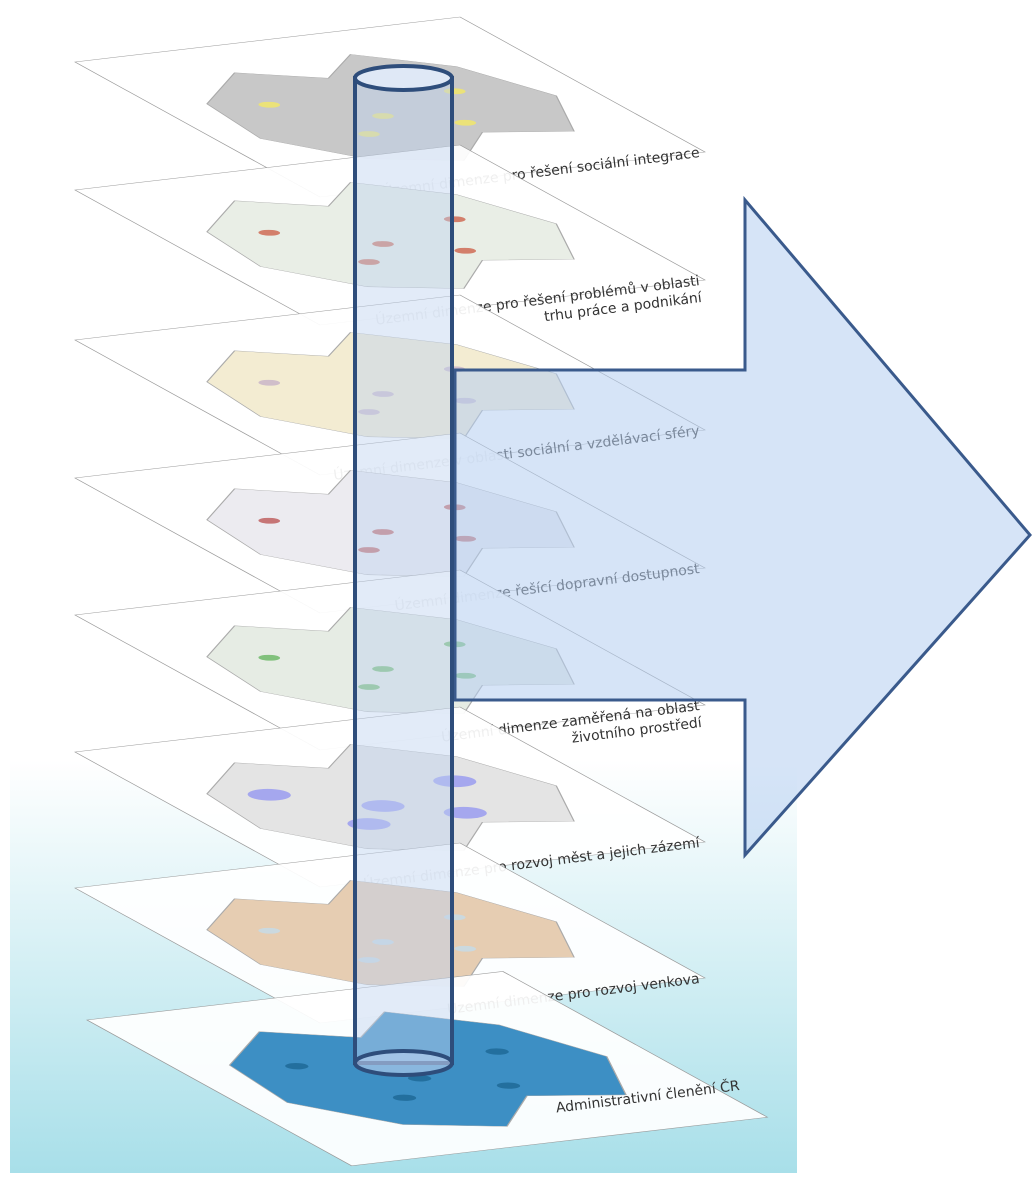 Image resolution: width=1034 pixels, height=1177 pixels. What do you see at coordinates (403, 78) in the screenshot?
I see `cylinder-top` at bounding box center [403, 78].